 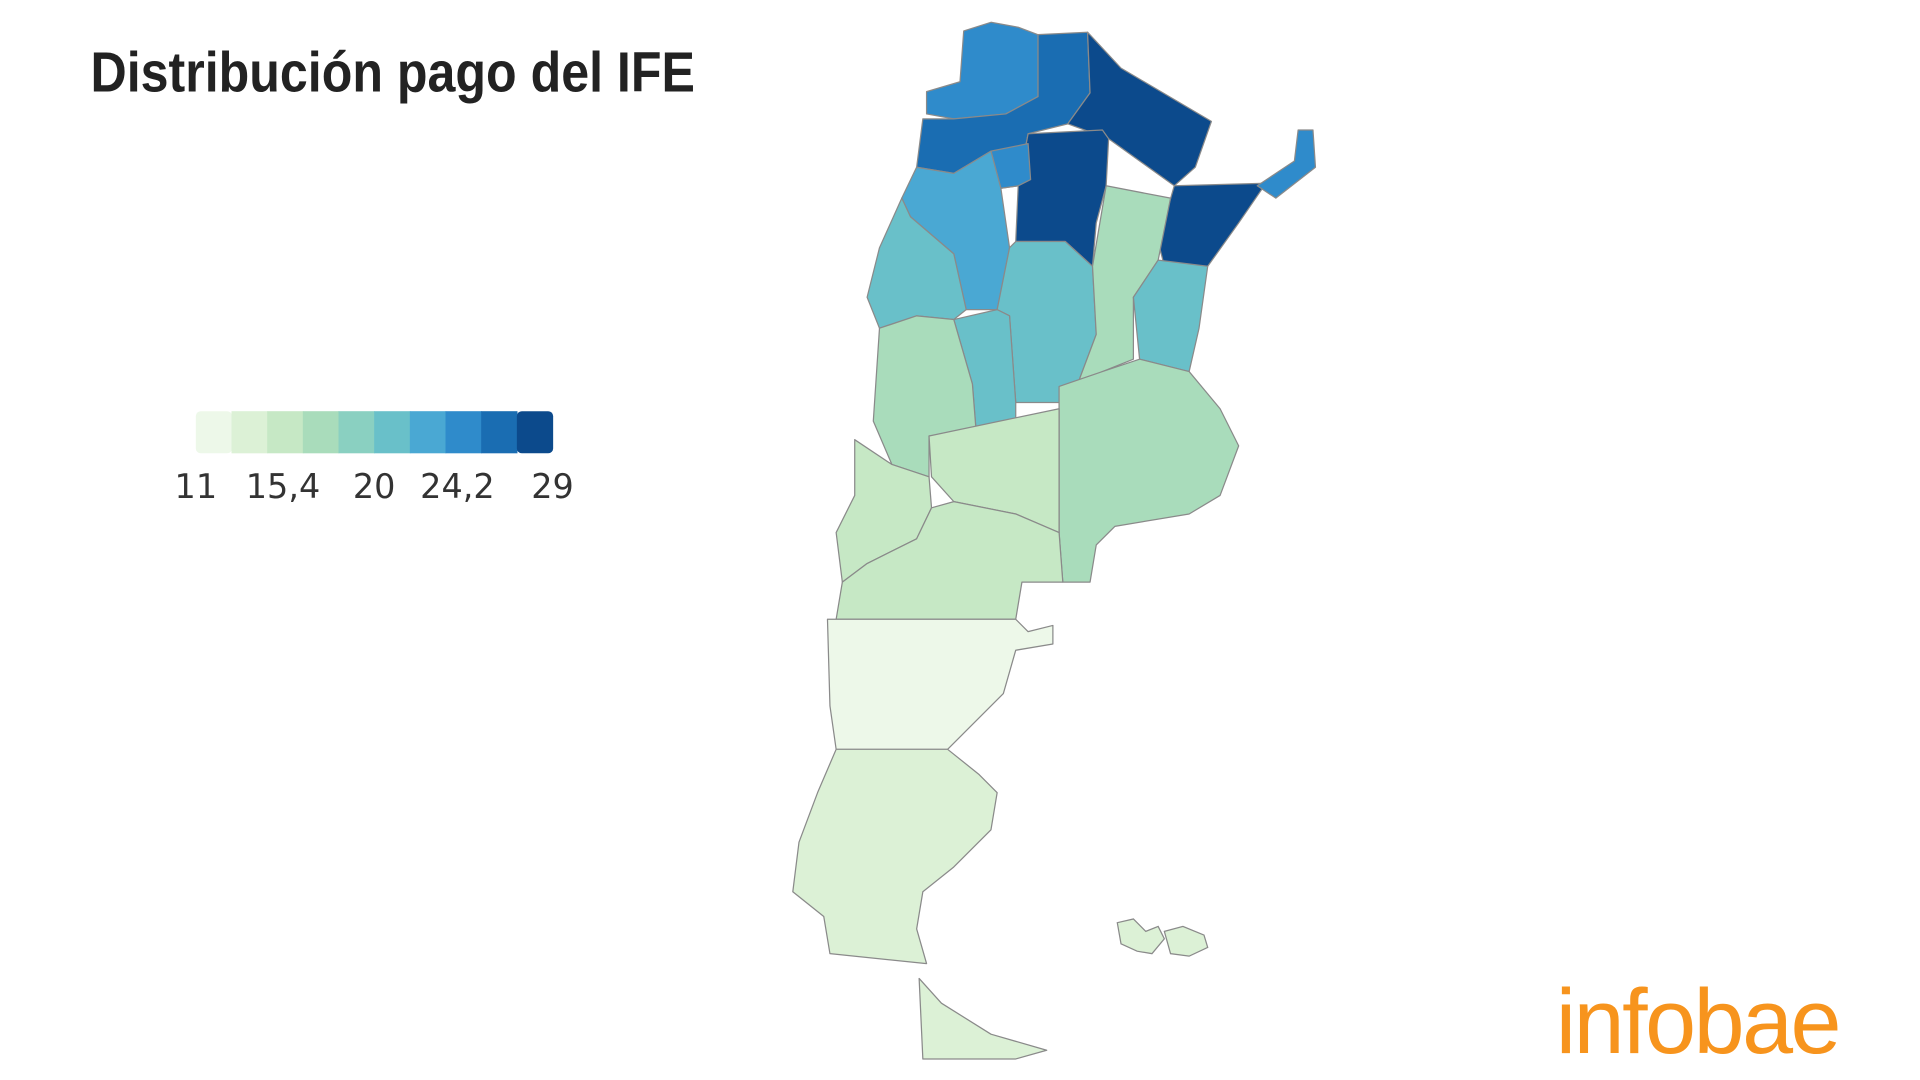 I want to click on legend: 11 15,4 20 24,2 29, so click(x=374, y=458).